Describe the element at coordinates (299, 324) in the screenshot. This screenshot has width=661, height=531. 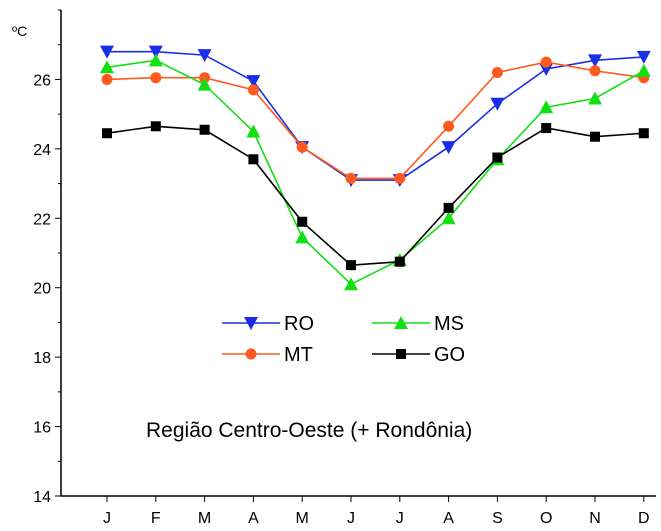
I see `legend-label-ro: RO` at that location.